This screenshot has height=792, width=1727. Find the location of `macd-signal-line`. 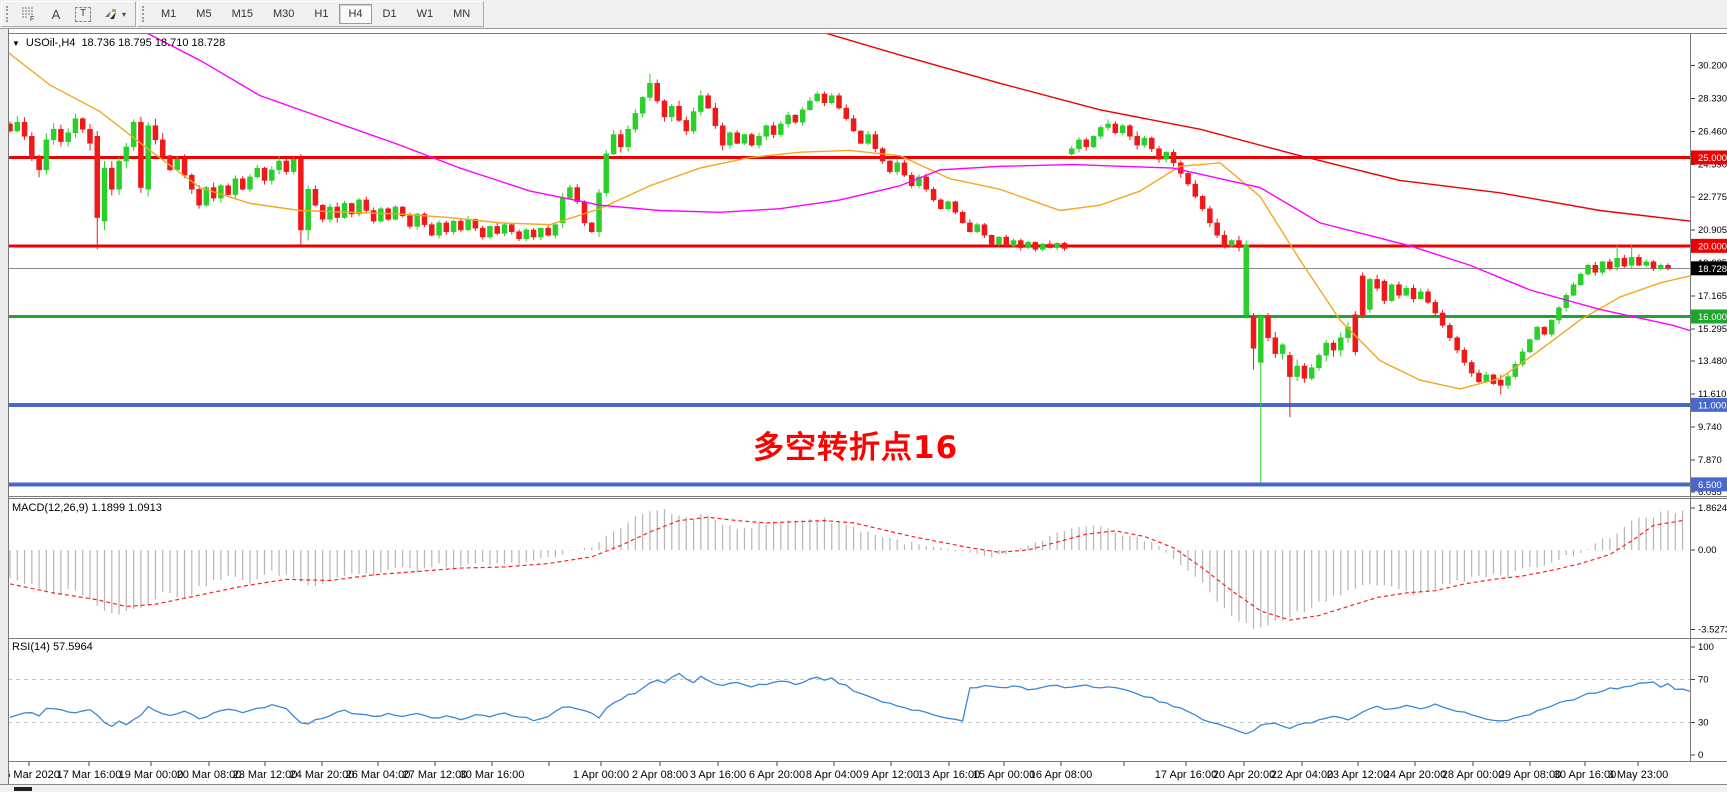

macd-signal-line is located at coordinates (846, 568).